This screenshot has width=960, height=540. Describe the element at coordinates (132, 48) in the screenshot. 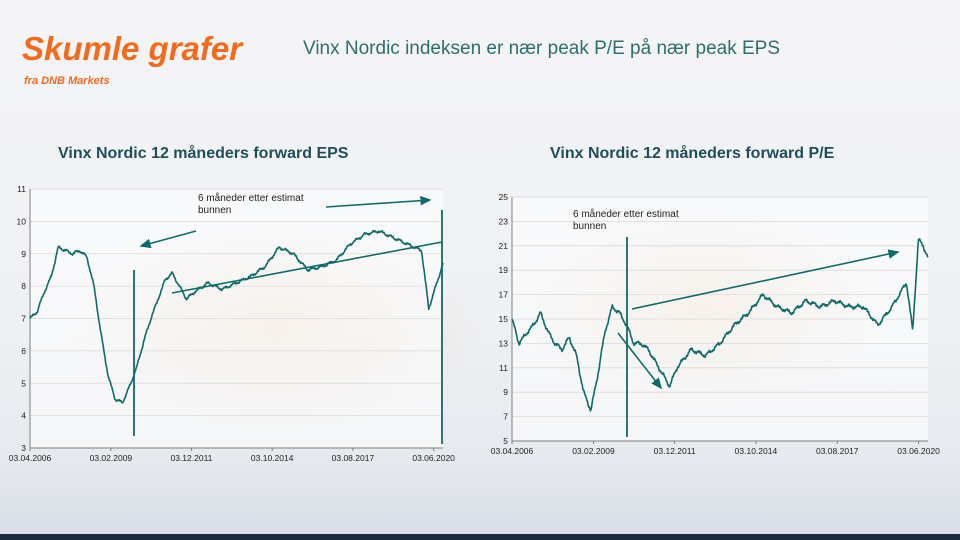

I see `slide-title: Skumle grafer` at that location.